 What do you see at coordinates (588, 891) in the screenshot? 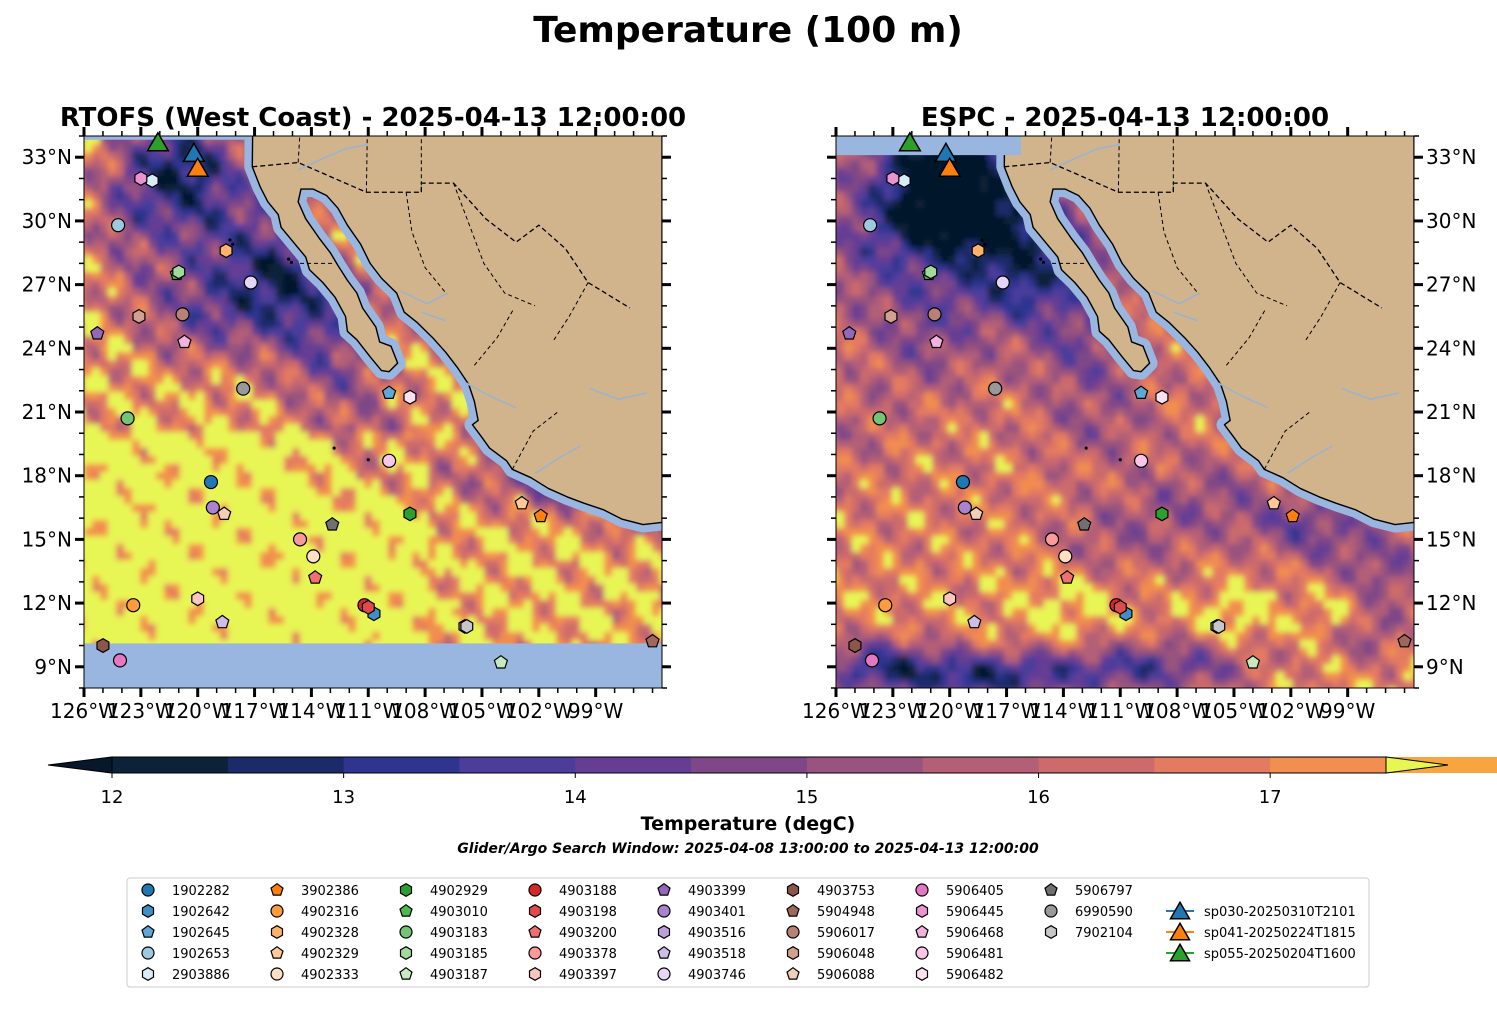
I see `legend-label: 4903188` at bounding box center [588, 891].